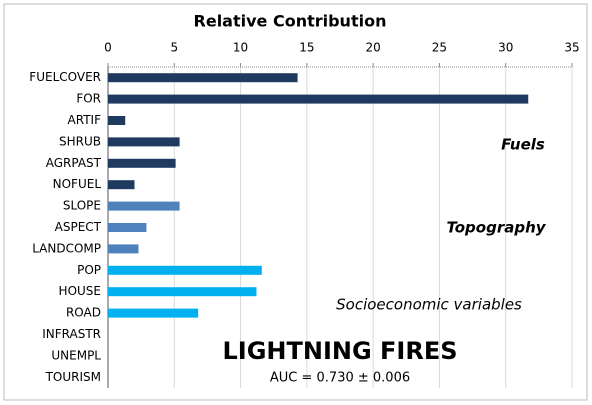  What do you see at coordinates (74, 163) in the screenshot?
I see `y-tick-label: AGRPAST` at bounding box center [74, 163].